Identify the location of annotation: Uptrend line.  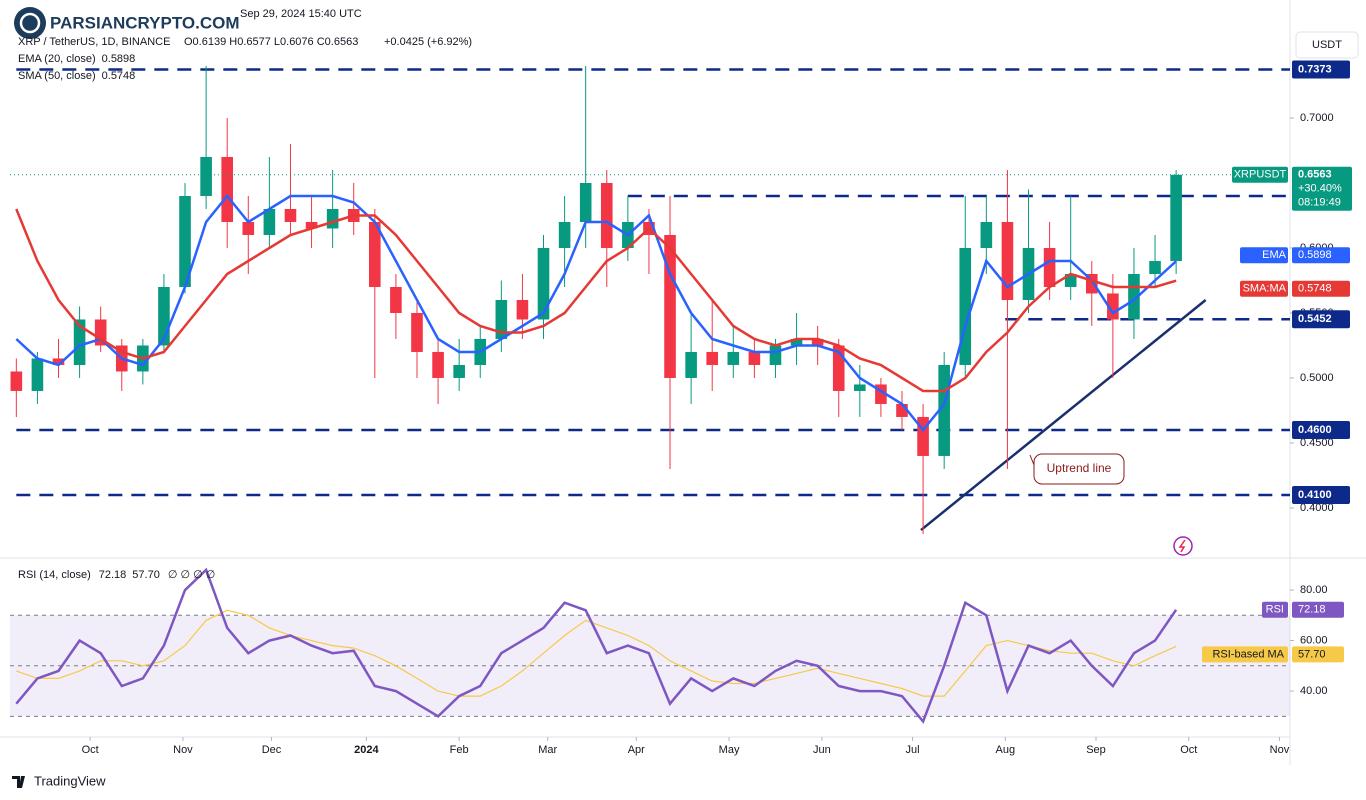
(1077, 469).